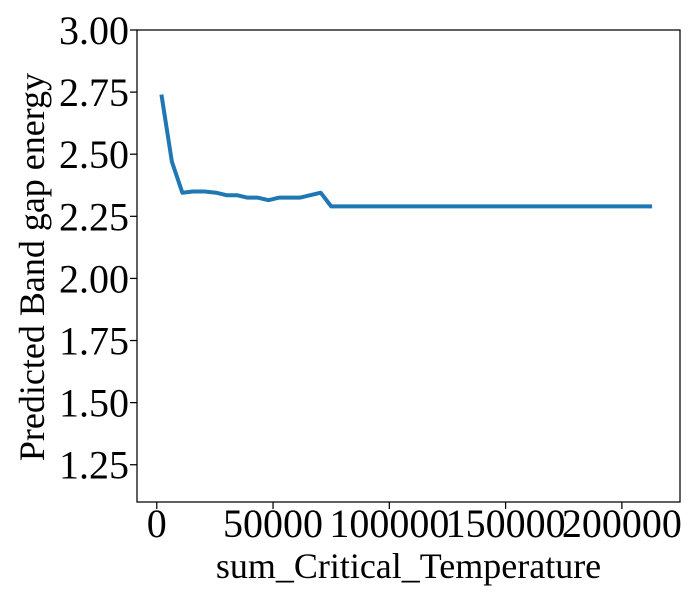 Image resolution: width=700 pixels, height=600 pixels. Describe the element at coordinates (94, 278) in the screenshot. I see `y-tick-label: 2.00` at that location.